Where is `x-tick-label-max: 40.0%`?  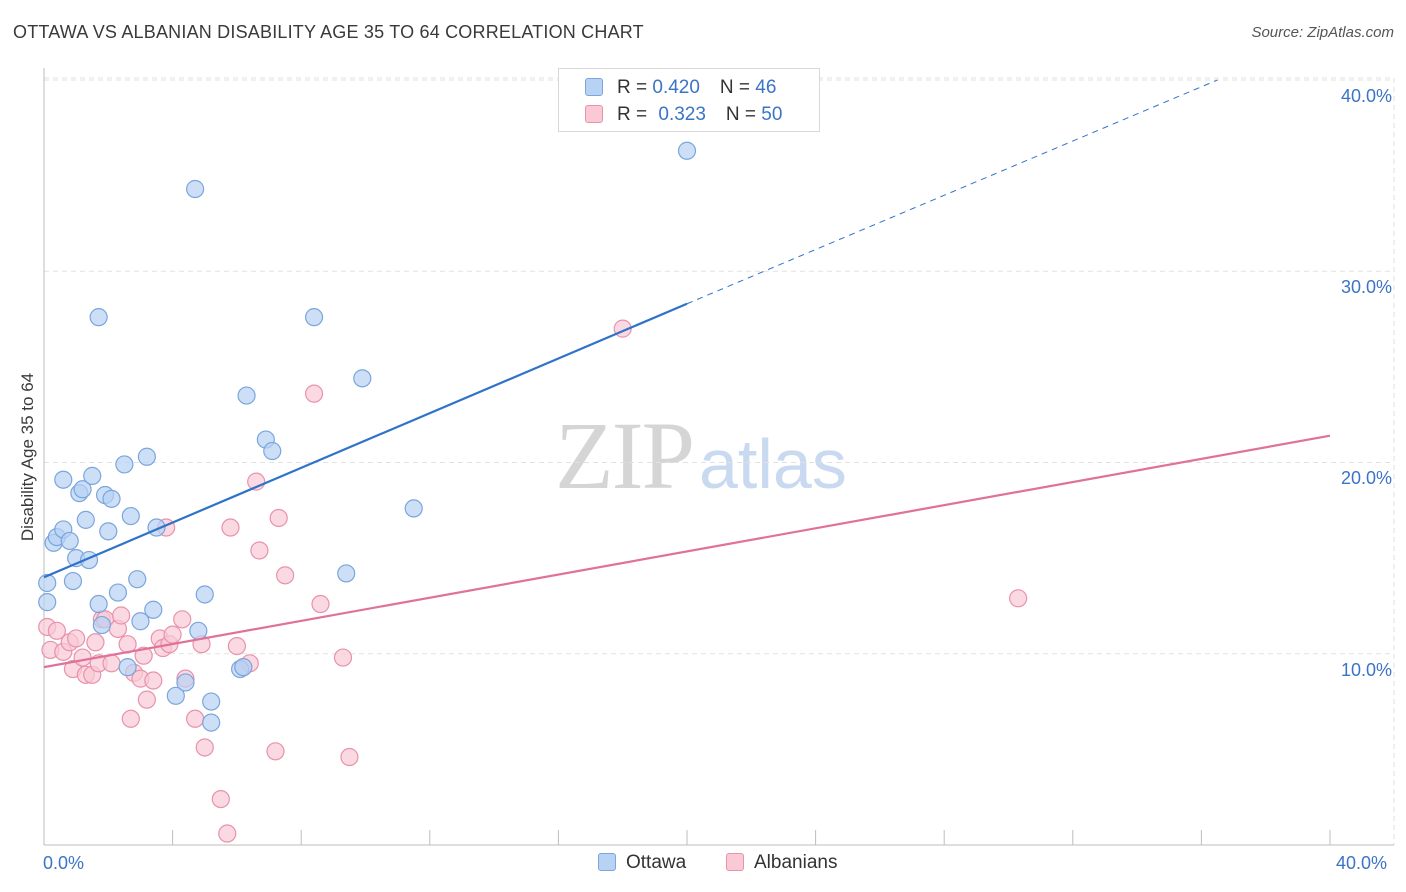 x-tick-label-max: 40.0% is located at coordinates (1362, 863).